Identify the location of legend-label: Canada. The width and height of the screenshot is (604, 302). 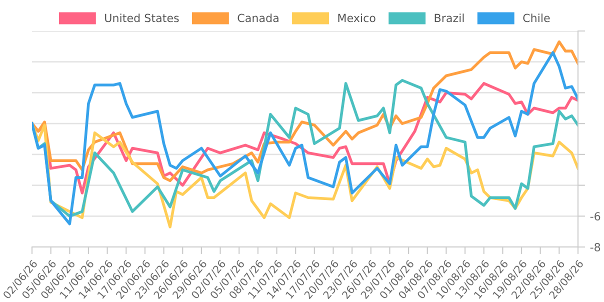
(258, 18).